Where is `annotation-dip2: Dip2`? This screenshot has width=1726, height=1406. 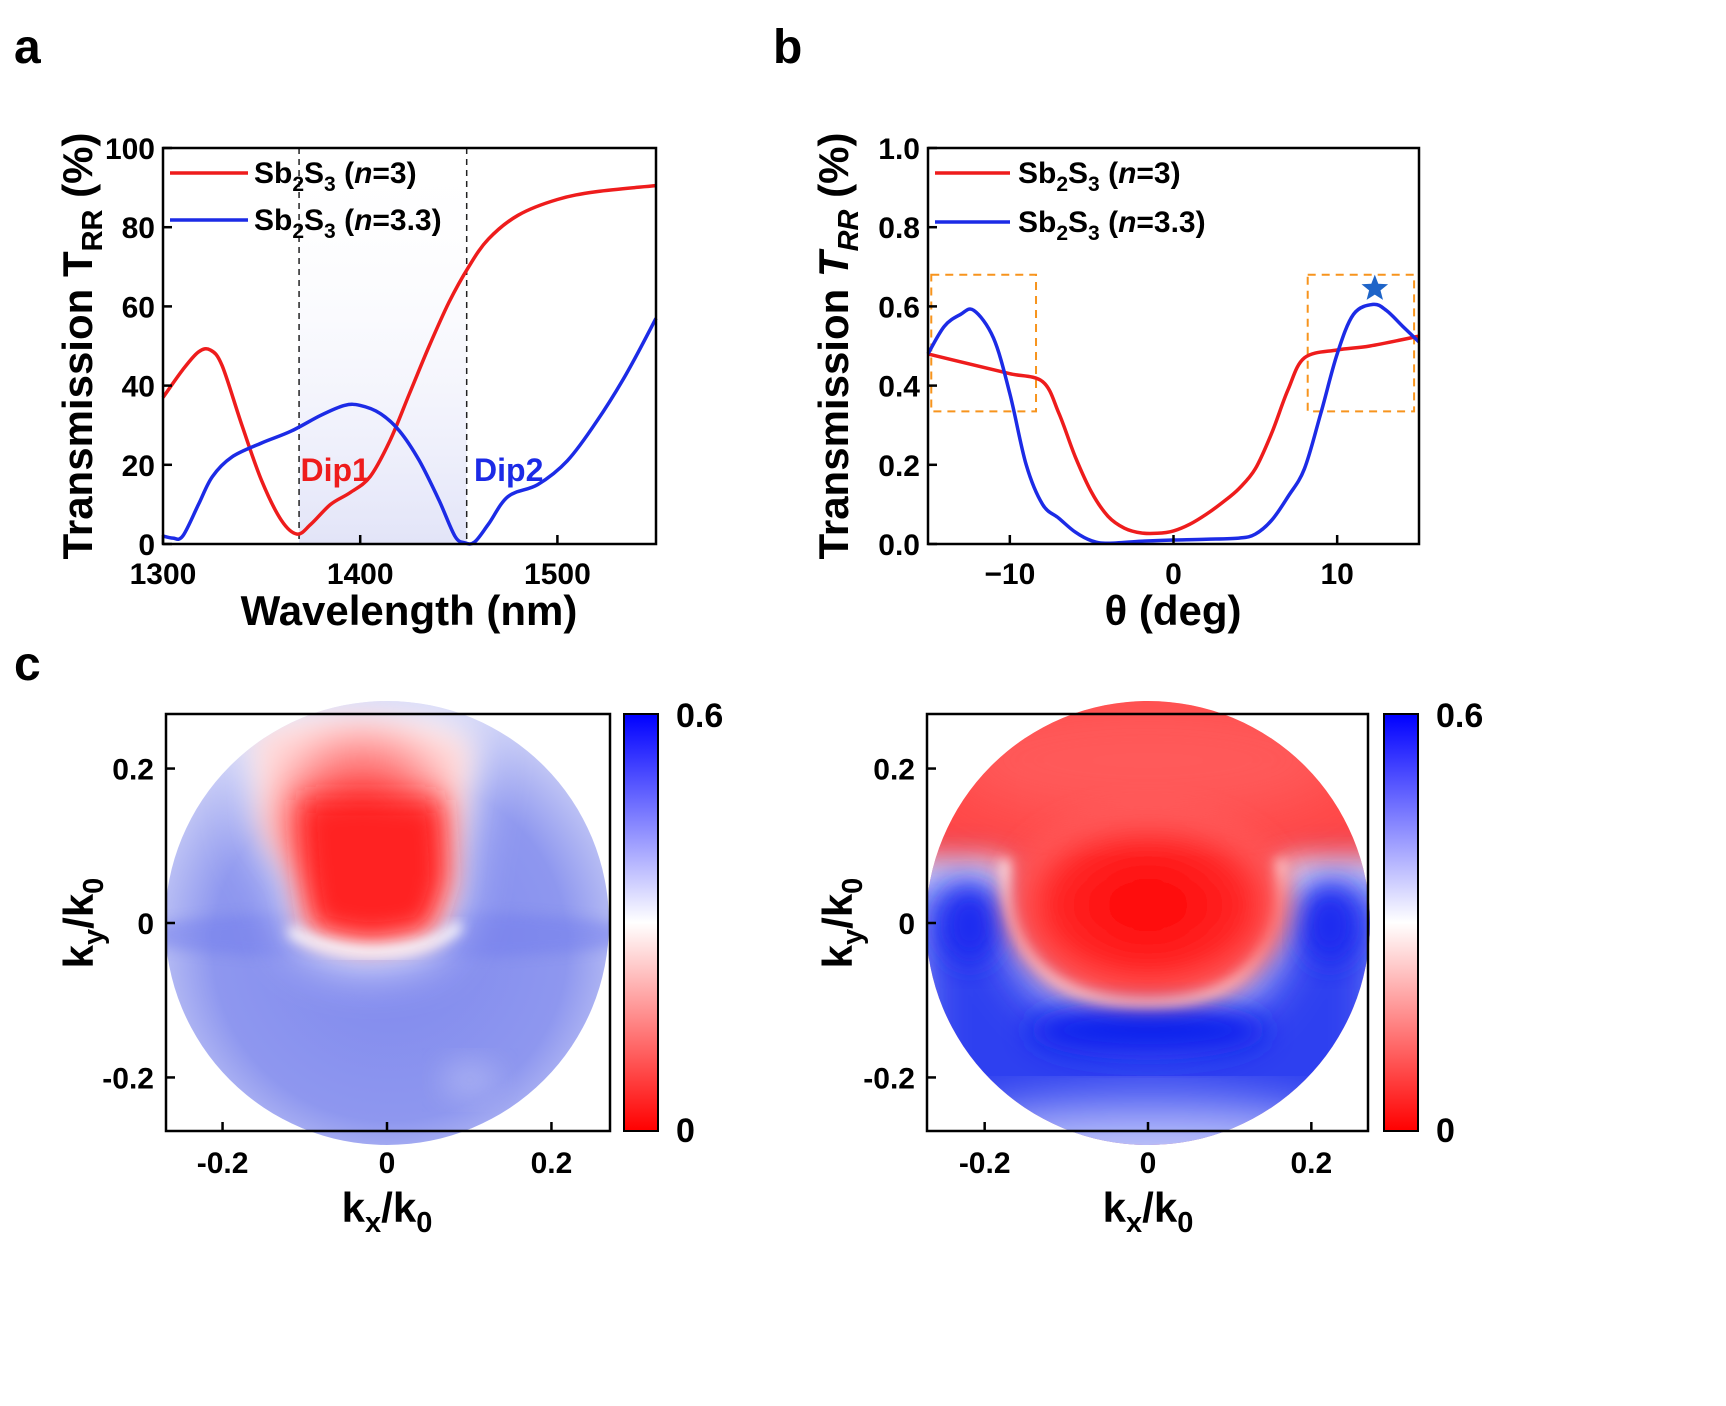 annotation-dip2: Dip2 is located at coordinates (508, 470).